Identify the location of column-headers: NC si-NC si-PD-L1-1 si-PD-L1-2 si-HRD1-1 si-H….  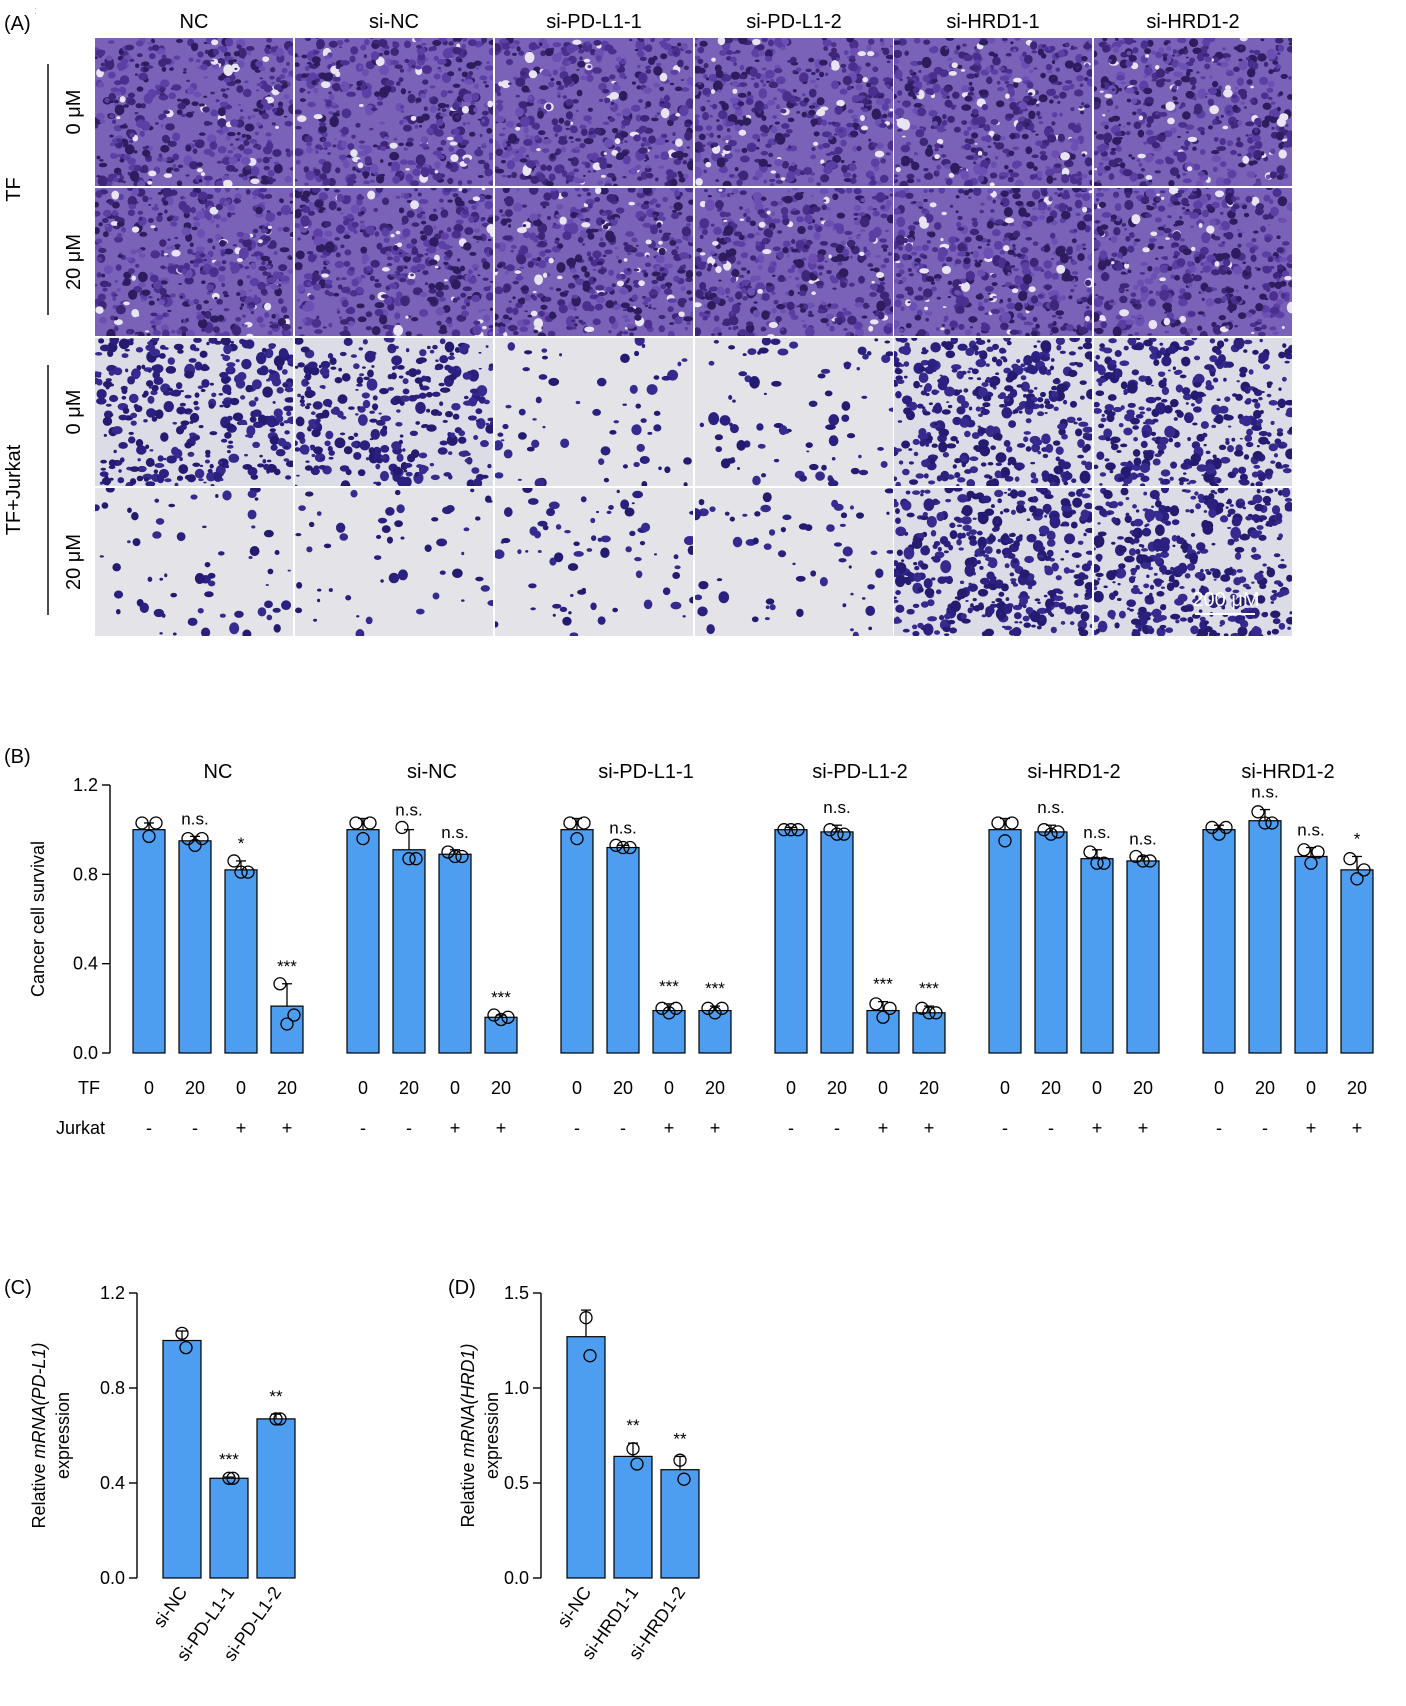
(710, 22).